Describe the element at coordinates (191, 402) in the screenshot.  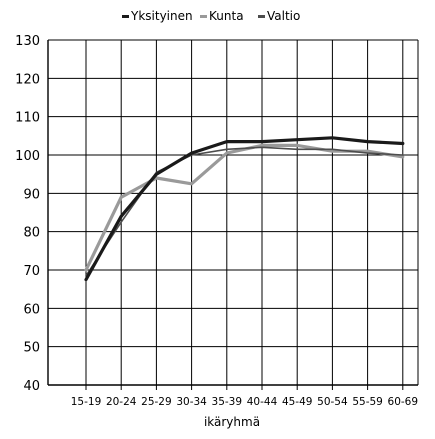
I see `x-tick-label: 30-34` at that location.